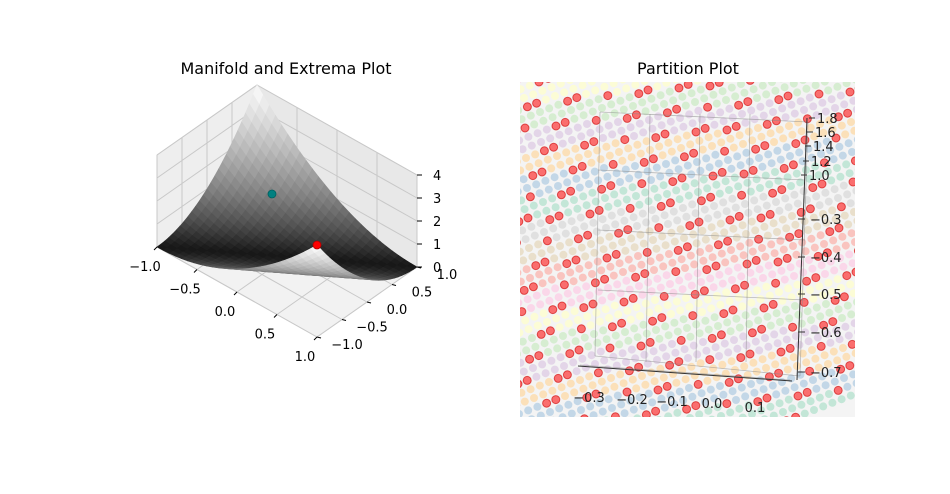 The image size is (950, 494). Describe the element at coordinates (589, 398) in the screenshot. I see `x-tick-label: −0.3` at that location.